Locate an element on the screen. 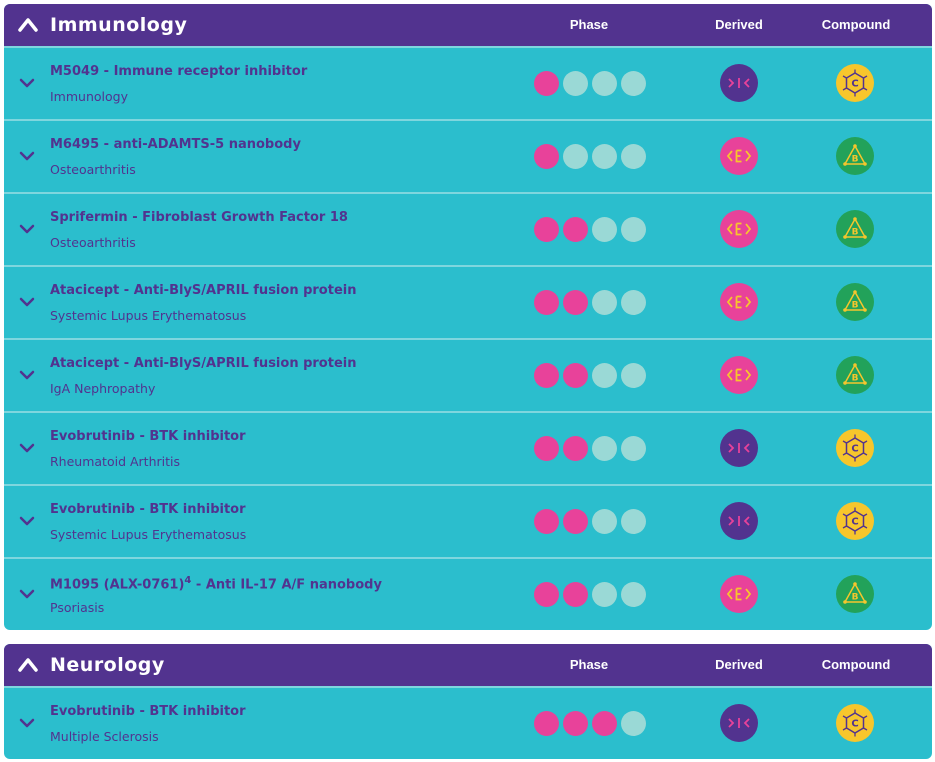 The image size is (935, 762). indication: Multiple Sclerosis is located at coordinates (104, 736).